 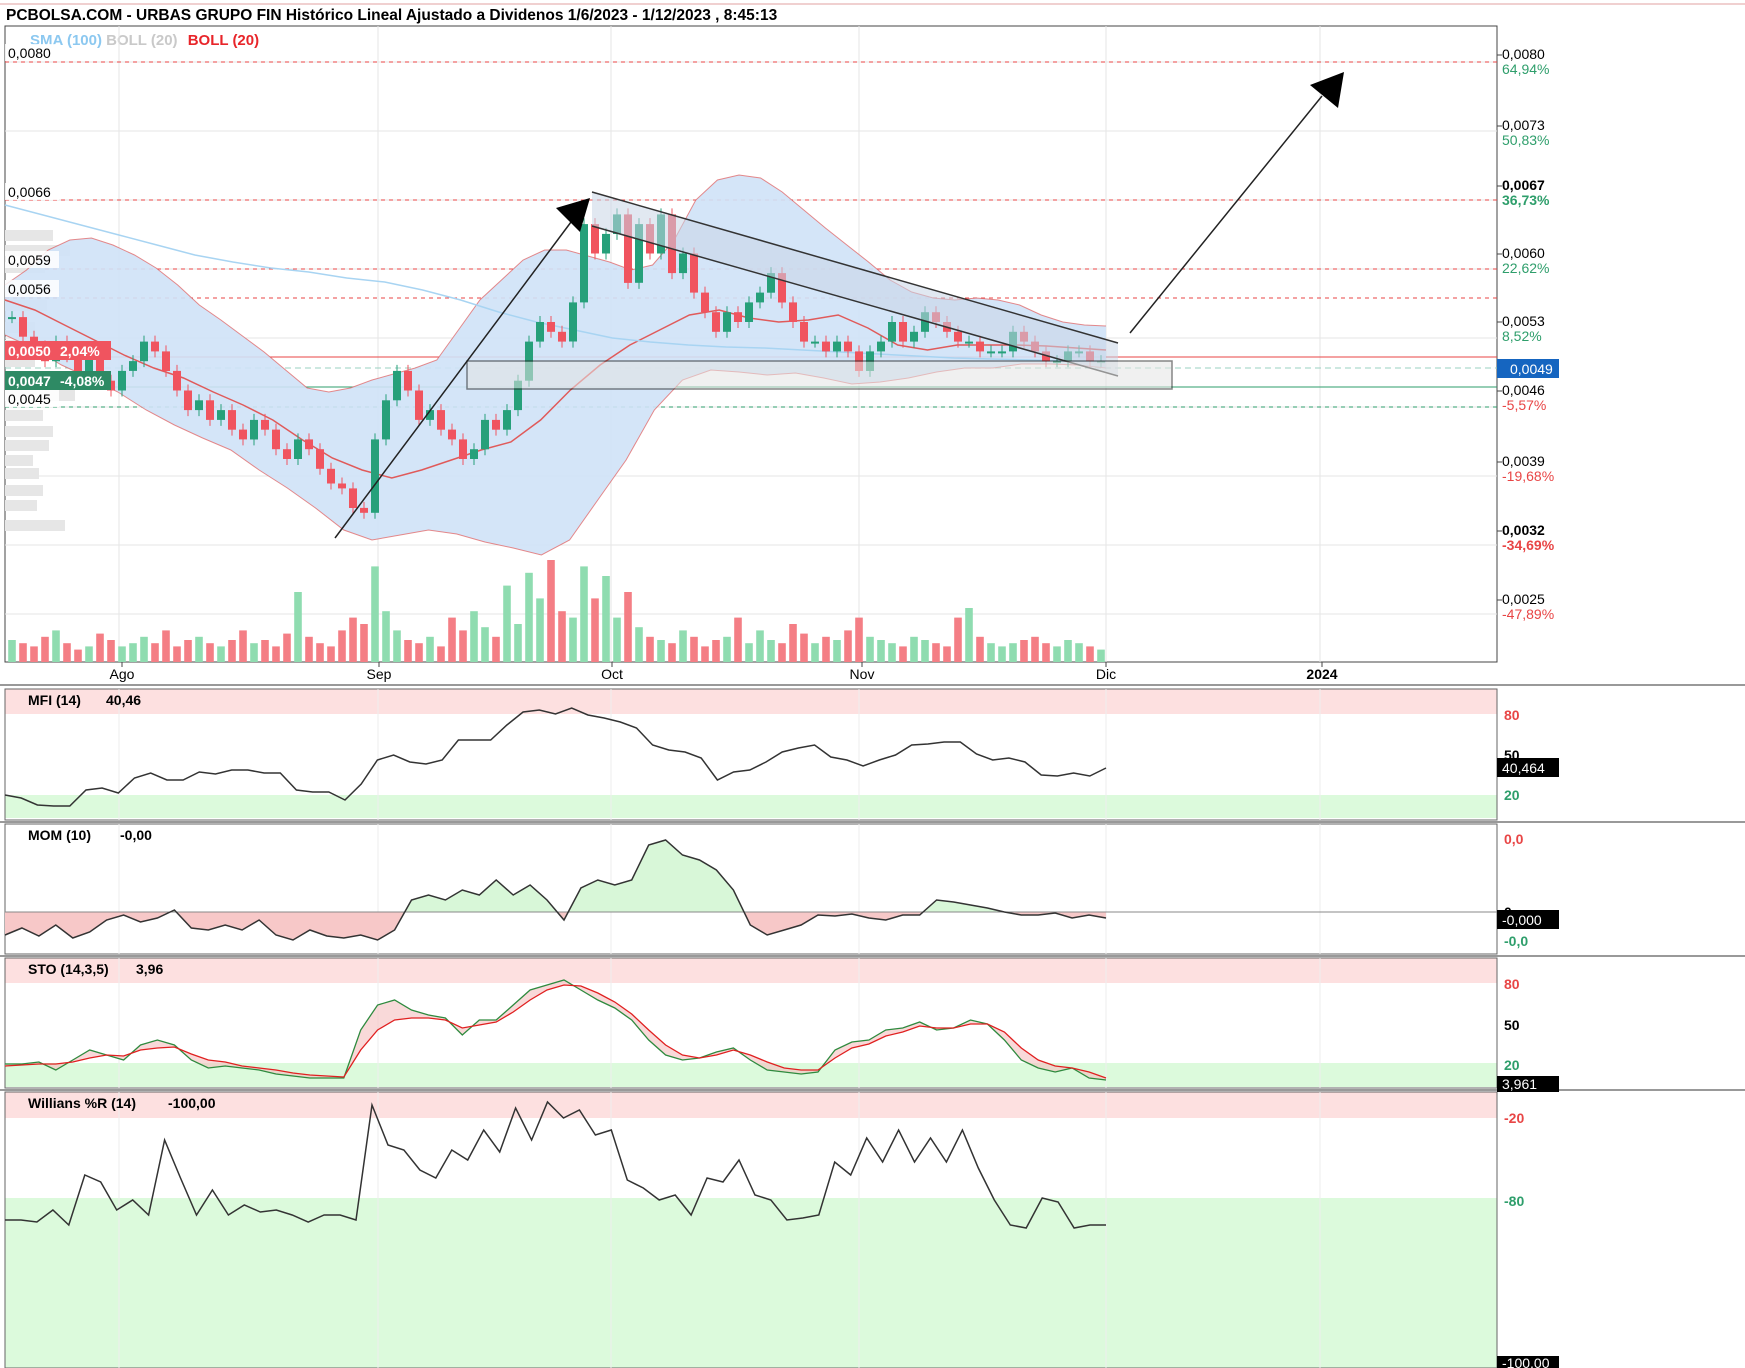 What do you see at coordinates (555, 926) in the screenshot?
I see `mom-negative-fill` at bounding box center [555, 926].